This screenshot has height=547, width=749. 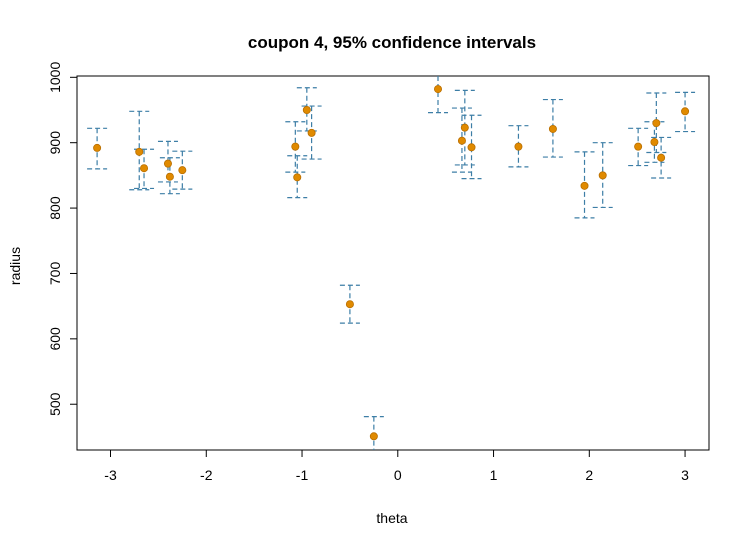 I want to click on y-tick-label: 800, so click(x=55, y=208).